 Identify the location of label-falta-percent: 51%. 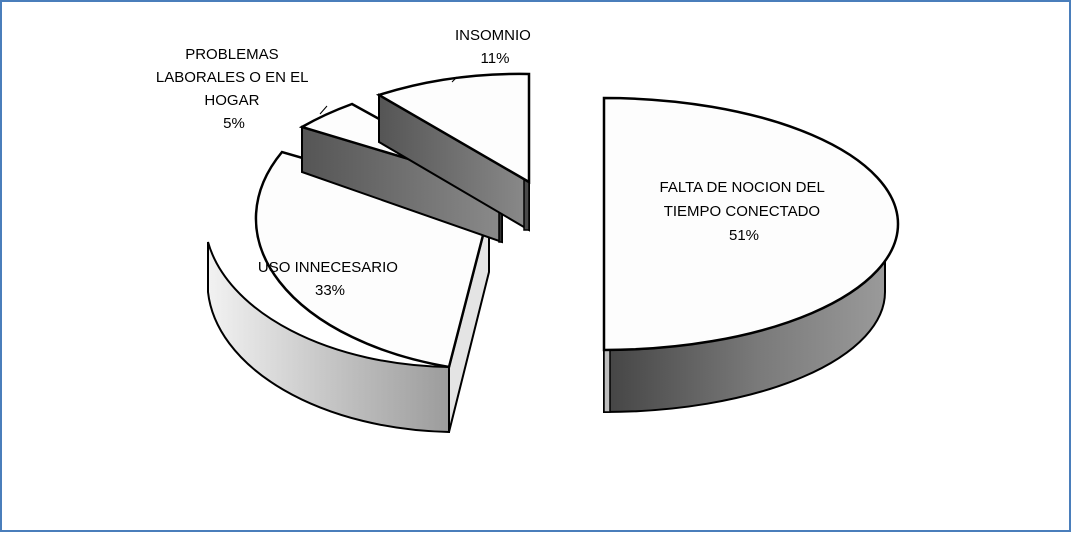
(744, 235).